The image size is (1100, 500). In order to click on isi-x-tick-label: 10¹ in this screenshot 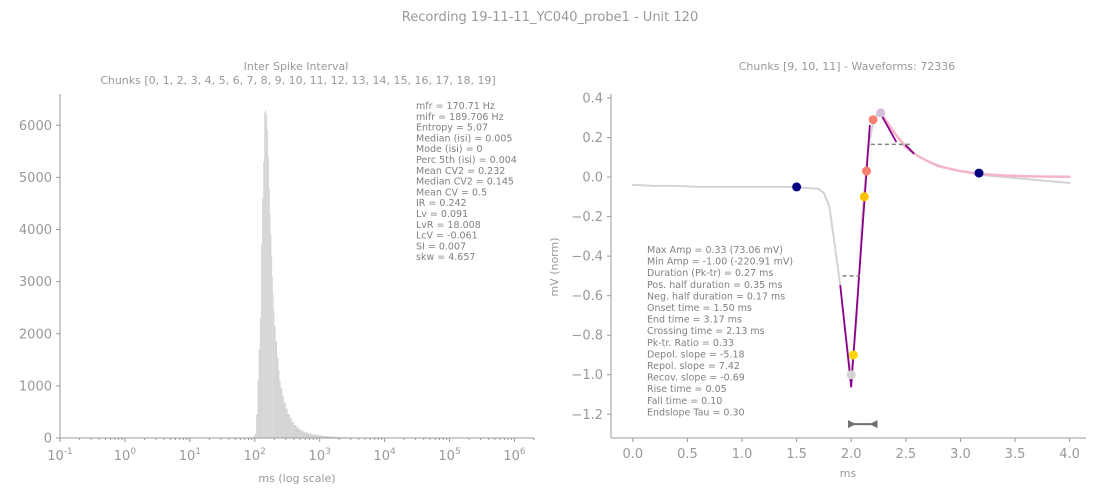, I will do `click(190, 455)`.